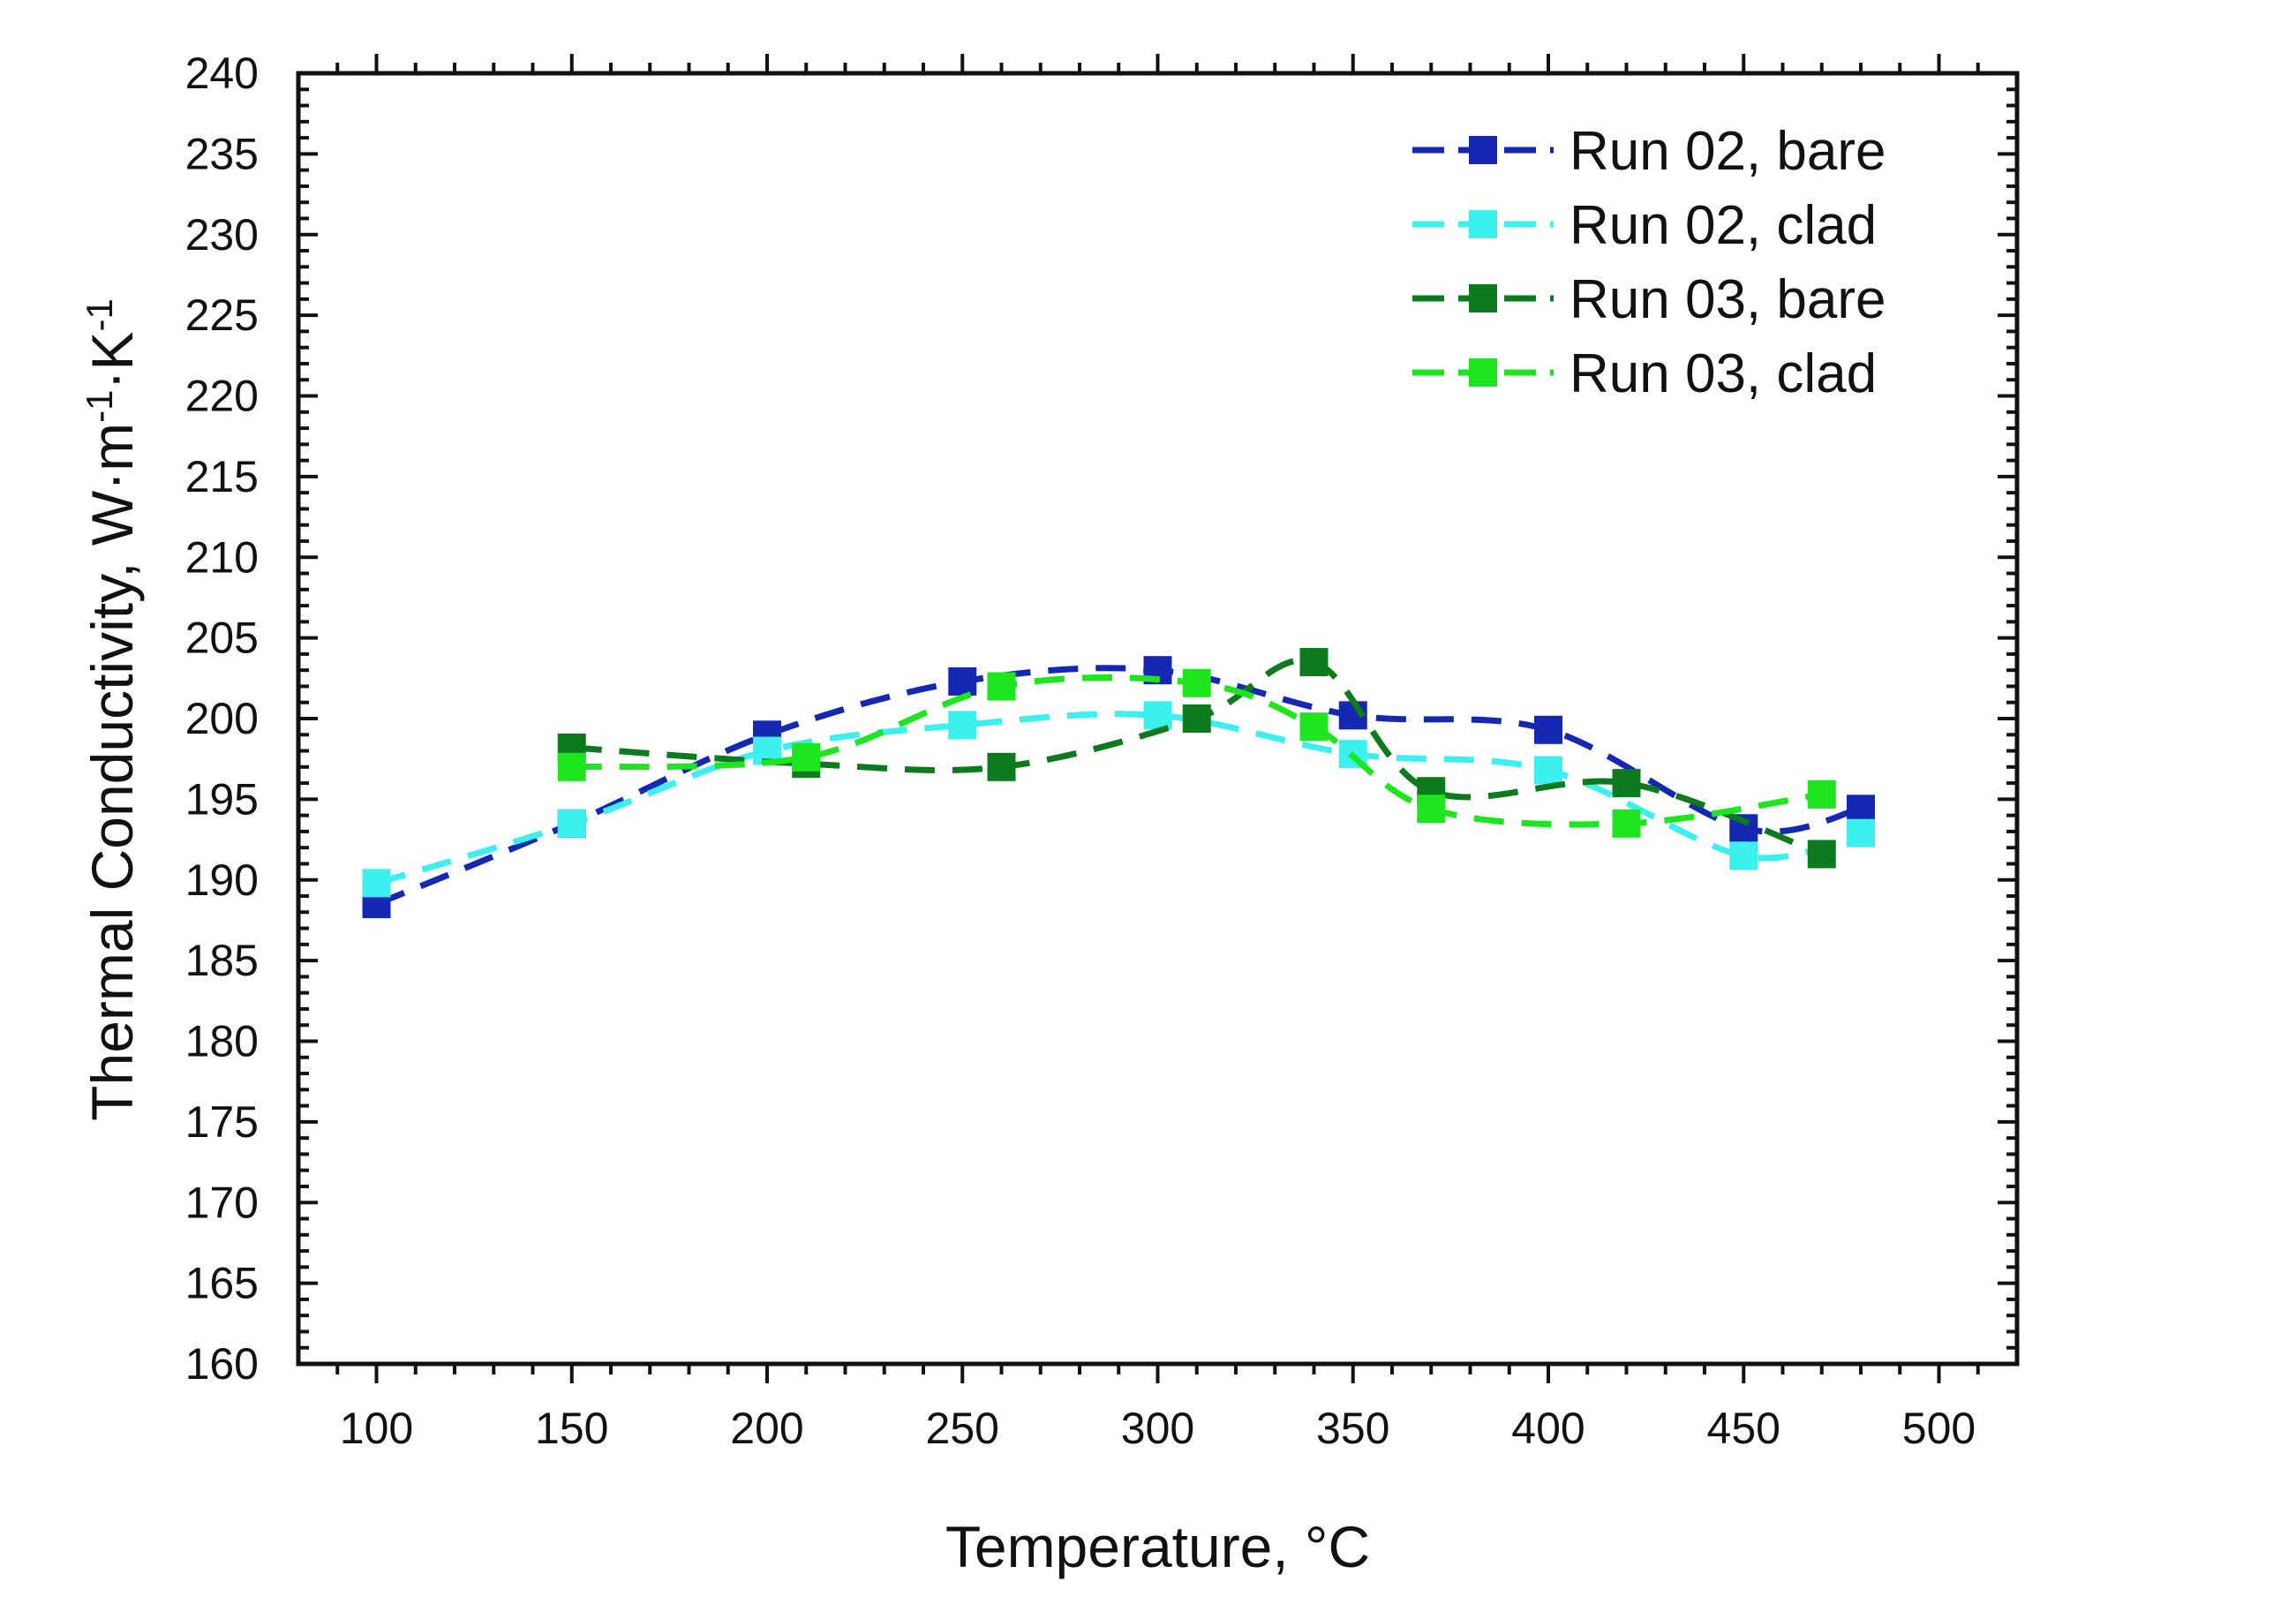 The width and height of the screenshot is (2296, 1604). Describe the element at coordinates (962, 1428) in the screenshot. I see `x-tick-label: 250` at that location.